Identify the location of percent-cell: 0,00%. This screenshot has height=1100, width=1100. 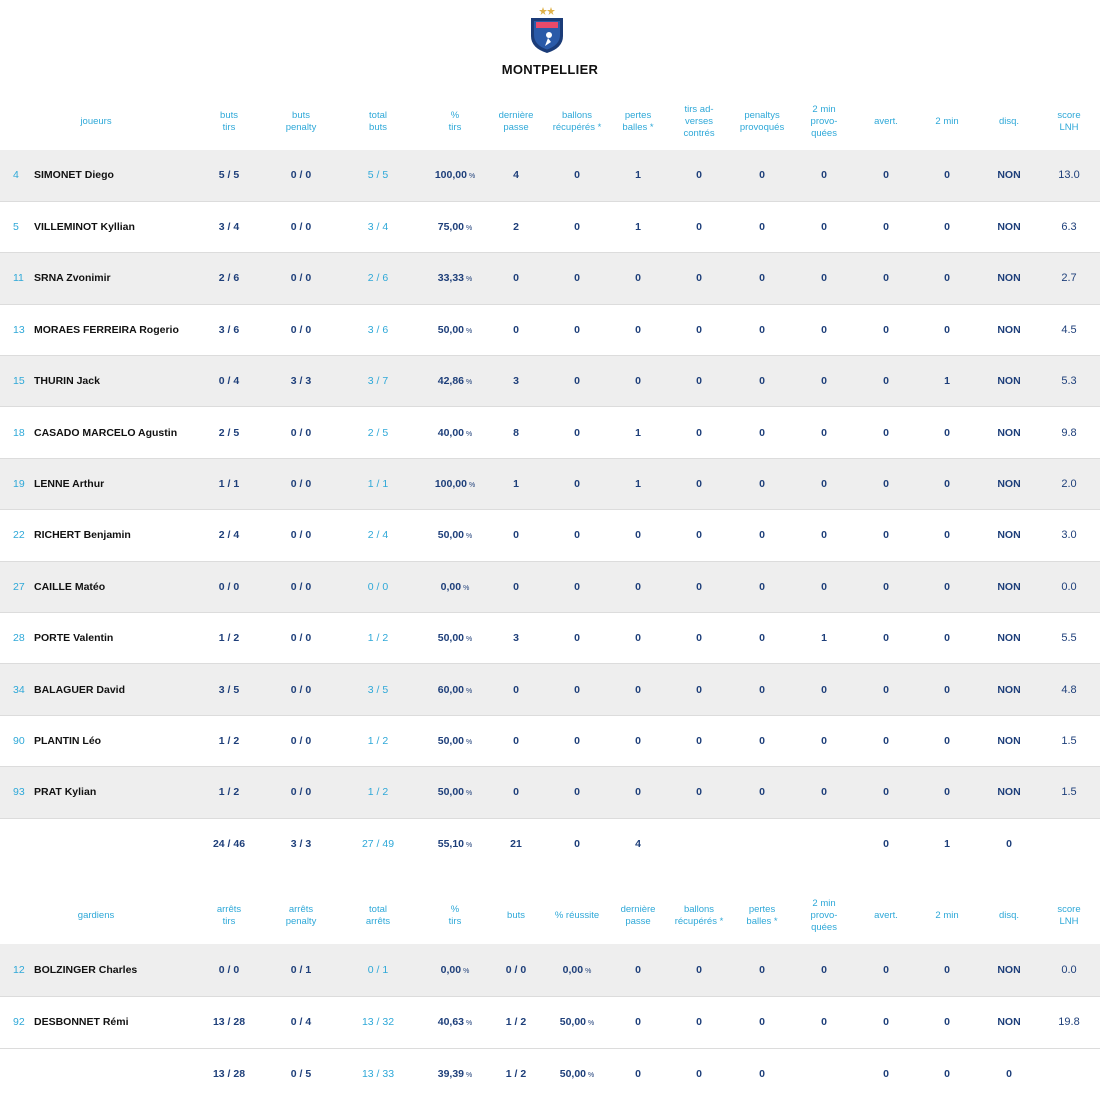
(455, 586).